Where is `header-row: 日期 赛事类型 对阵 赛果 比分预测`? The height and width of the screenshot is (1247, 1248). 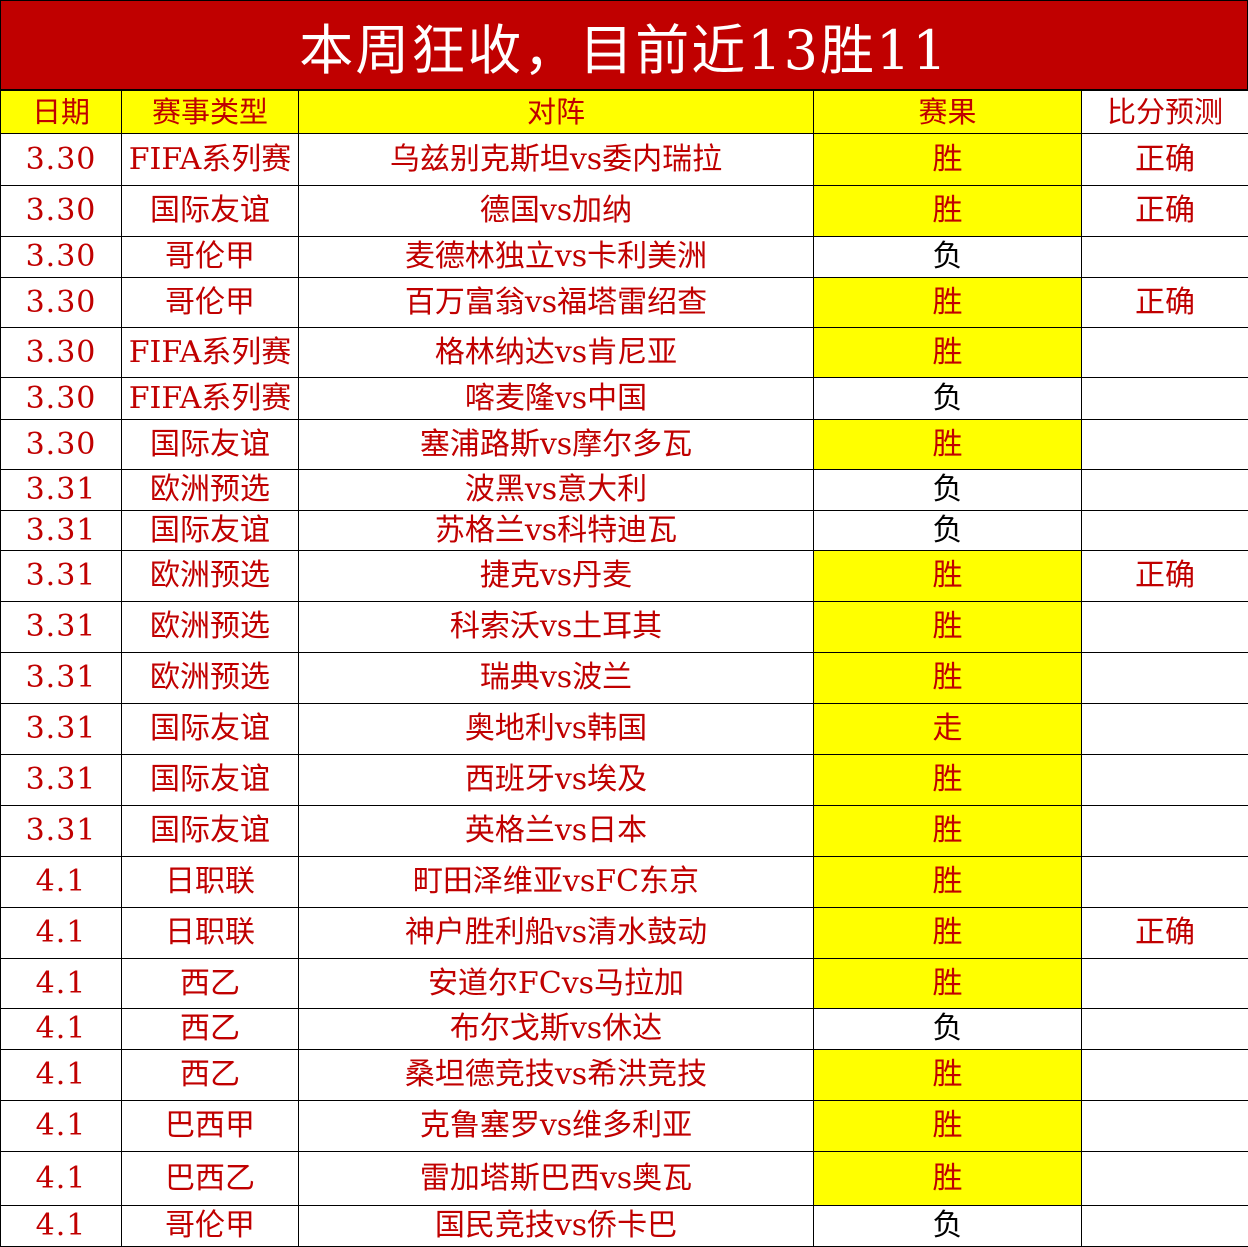
header-row: 日期 赛事类型 对阵 赛果 比分预测 is located at coordinates (624, 112).